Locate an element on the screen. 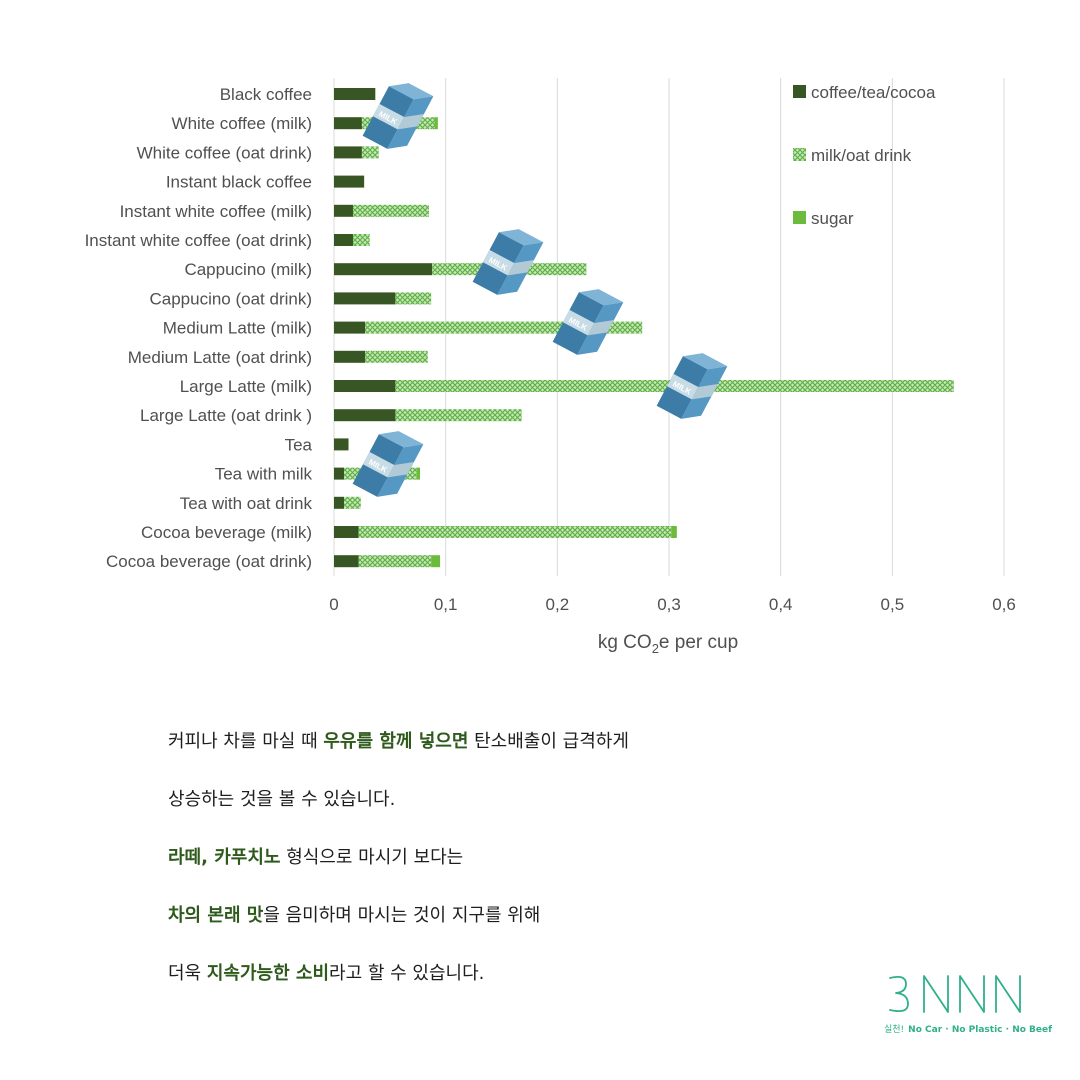 Image resolution: width=1080 pixels, height=1080 pixels. x-tick-label: 0 is located at coordinates (333, 604).